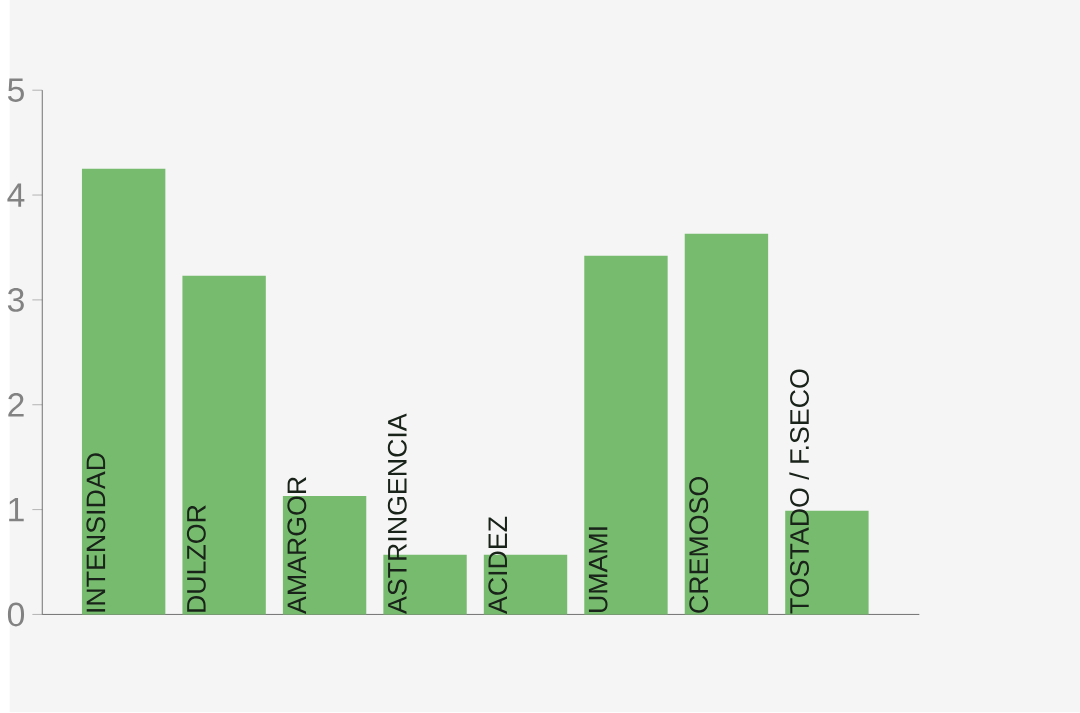 The width and height of the screenshot is (1080, 713). Describe the element at coordinates (598, 570) in the screenshot. I see `x-tick-label: UMAMI` at that location.